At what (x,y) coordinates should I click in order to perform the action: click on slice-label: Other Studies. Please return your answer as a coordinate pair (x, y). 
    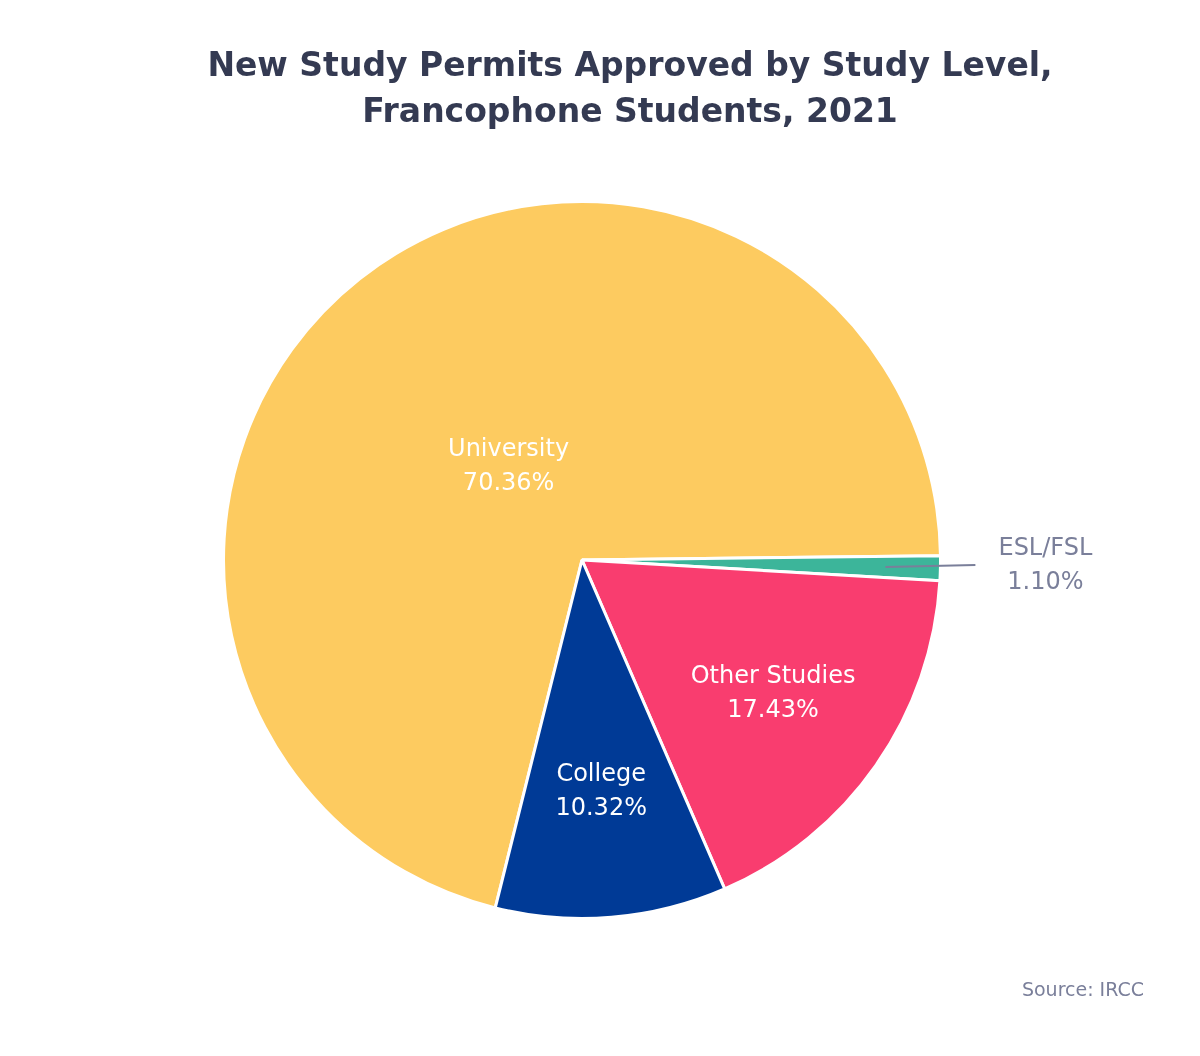
    Looking at the image, I should click on (773, 674).